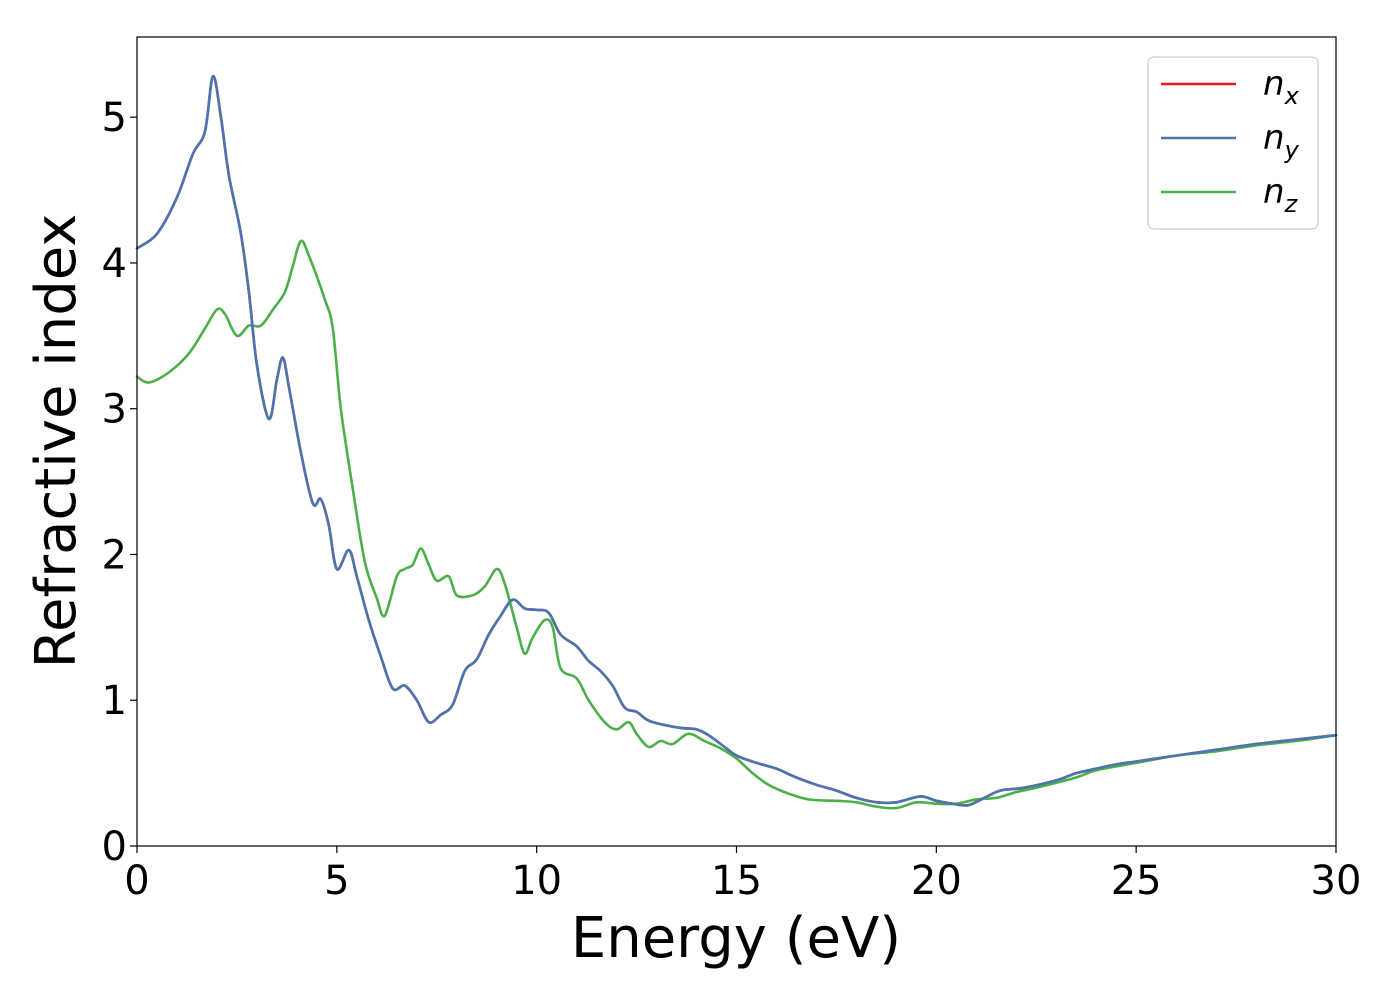 The width and height of the screenshot is (1400, 1000). What do you see at coordinates (1233, 143) in the screenshot?
I see `legend-box` at bounding box center [1233, 143].